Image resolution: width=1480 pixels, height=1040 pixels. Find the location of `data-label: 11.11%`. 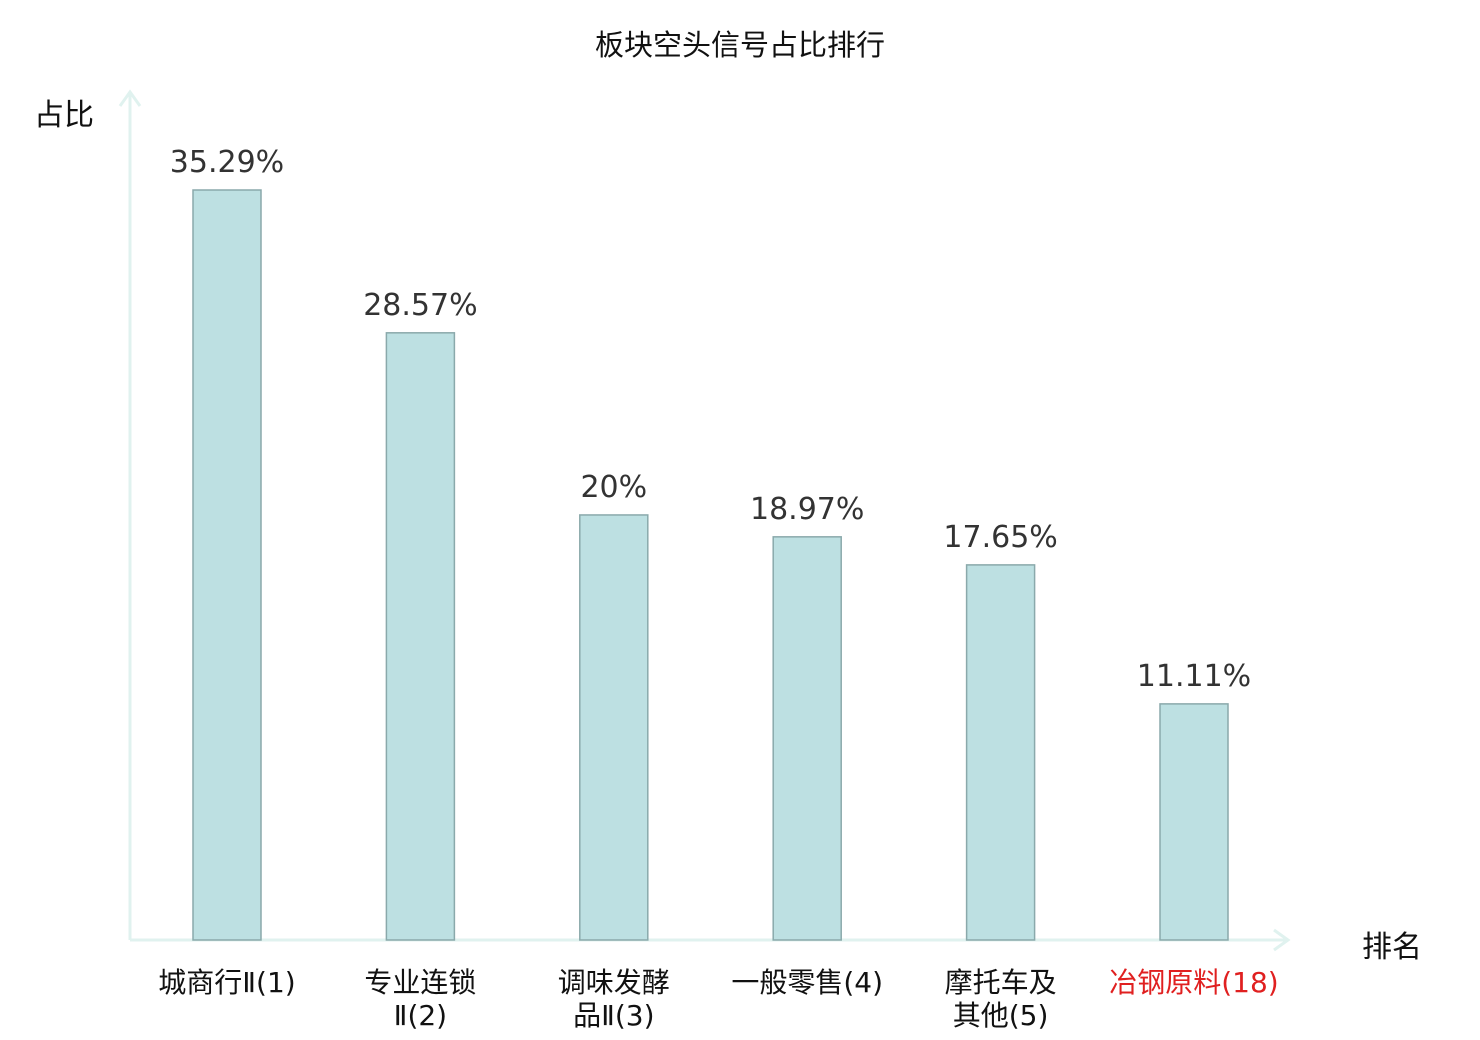

data-label: 11.11% is located at coordinates (1194, 676).